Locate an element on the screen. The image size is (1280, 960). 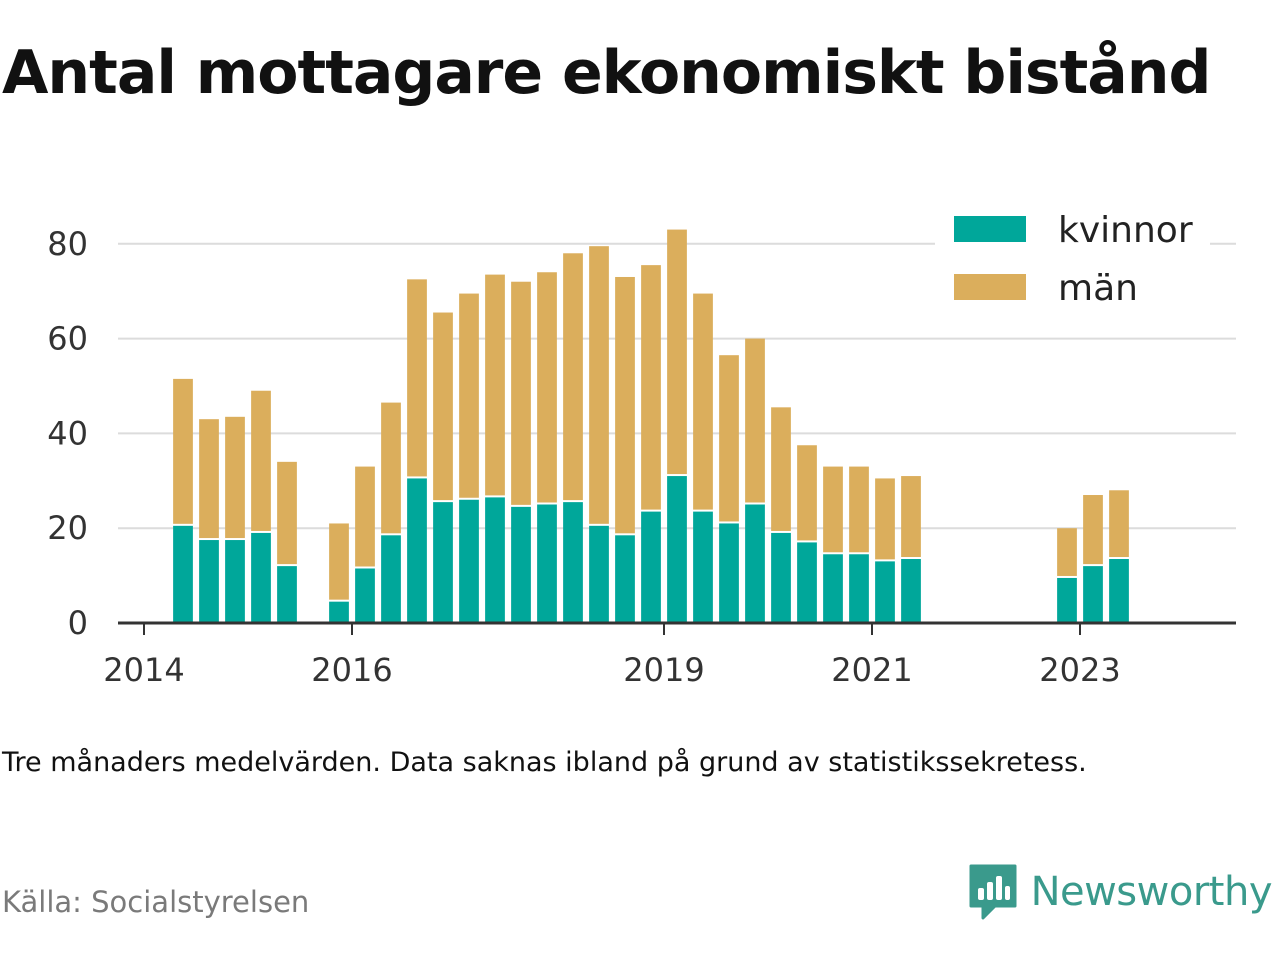
x-tick-label: 2014 is located at coordinates (143, 670).